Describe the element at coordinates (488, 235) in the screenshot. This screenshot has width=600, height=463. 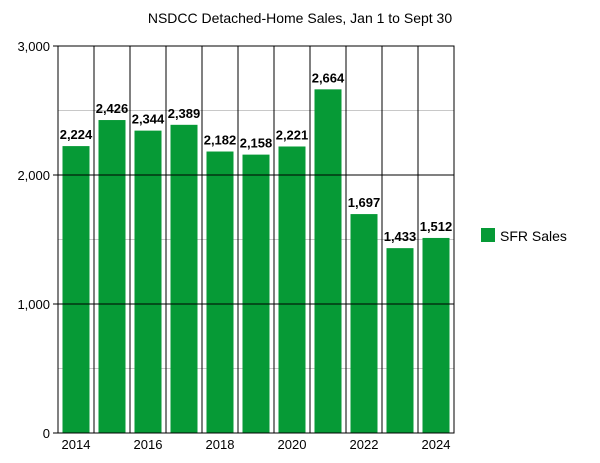
I see `legend-swatch` at that location.